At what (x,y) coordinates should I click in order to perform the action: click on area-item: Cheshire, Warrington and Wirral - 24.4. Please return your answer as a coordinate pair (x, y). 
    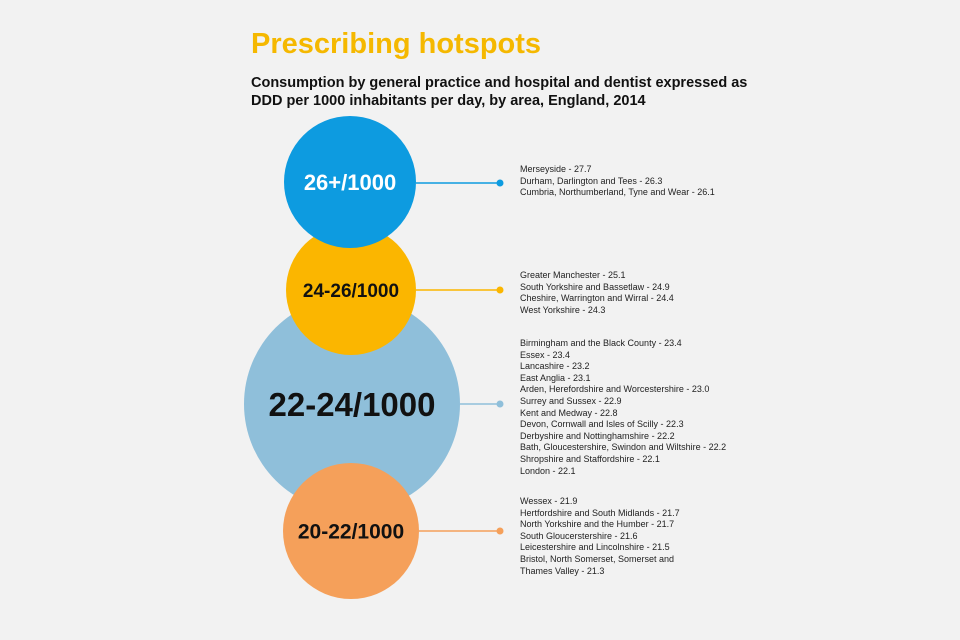
    Looking at the image, I should click on (597, 298).